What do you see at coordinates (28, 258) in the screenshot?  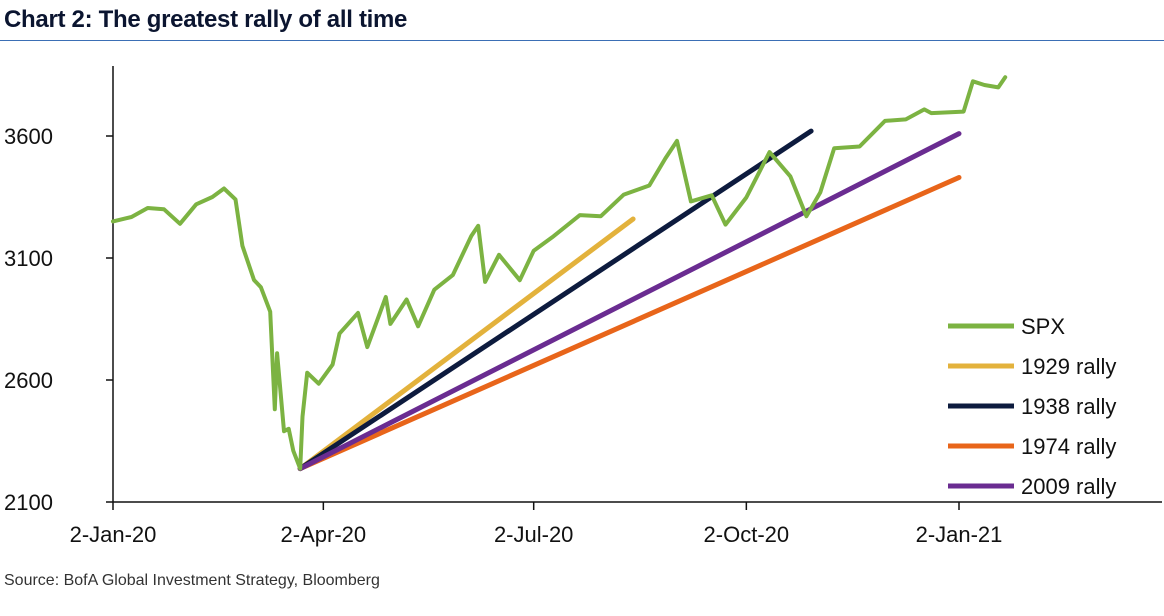 I see `y-tick-label: 3100` at bounding box center [28, 258].